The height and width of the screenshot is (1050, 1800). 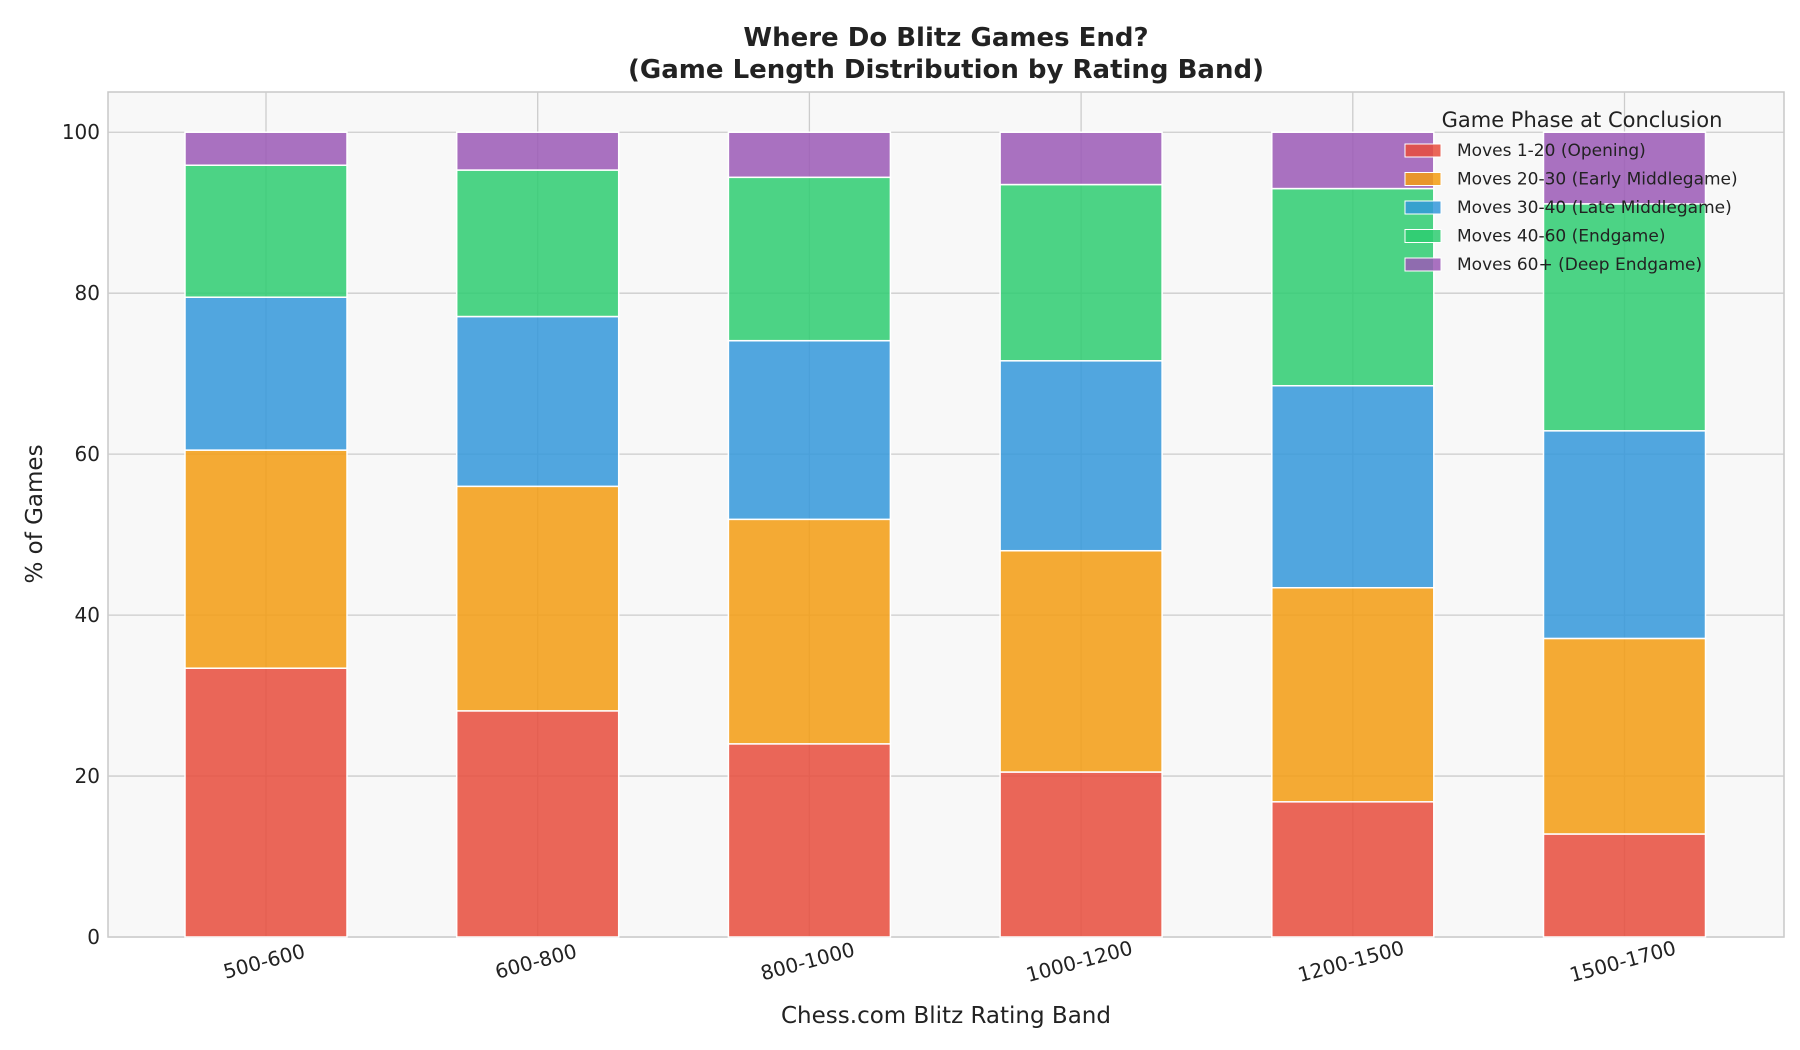 What do you see at coordinates (87, 454) in the screenshot?
I see `y-tick-label: 60` at bounding box center [87, 454].